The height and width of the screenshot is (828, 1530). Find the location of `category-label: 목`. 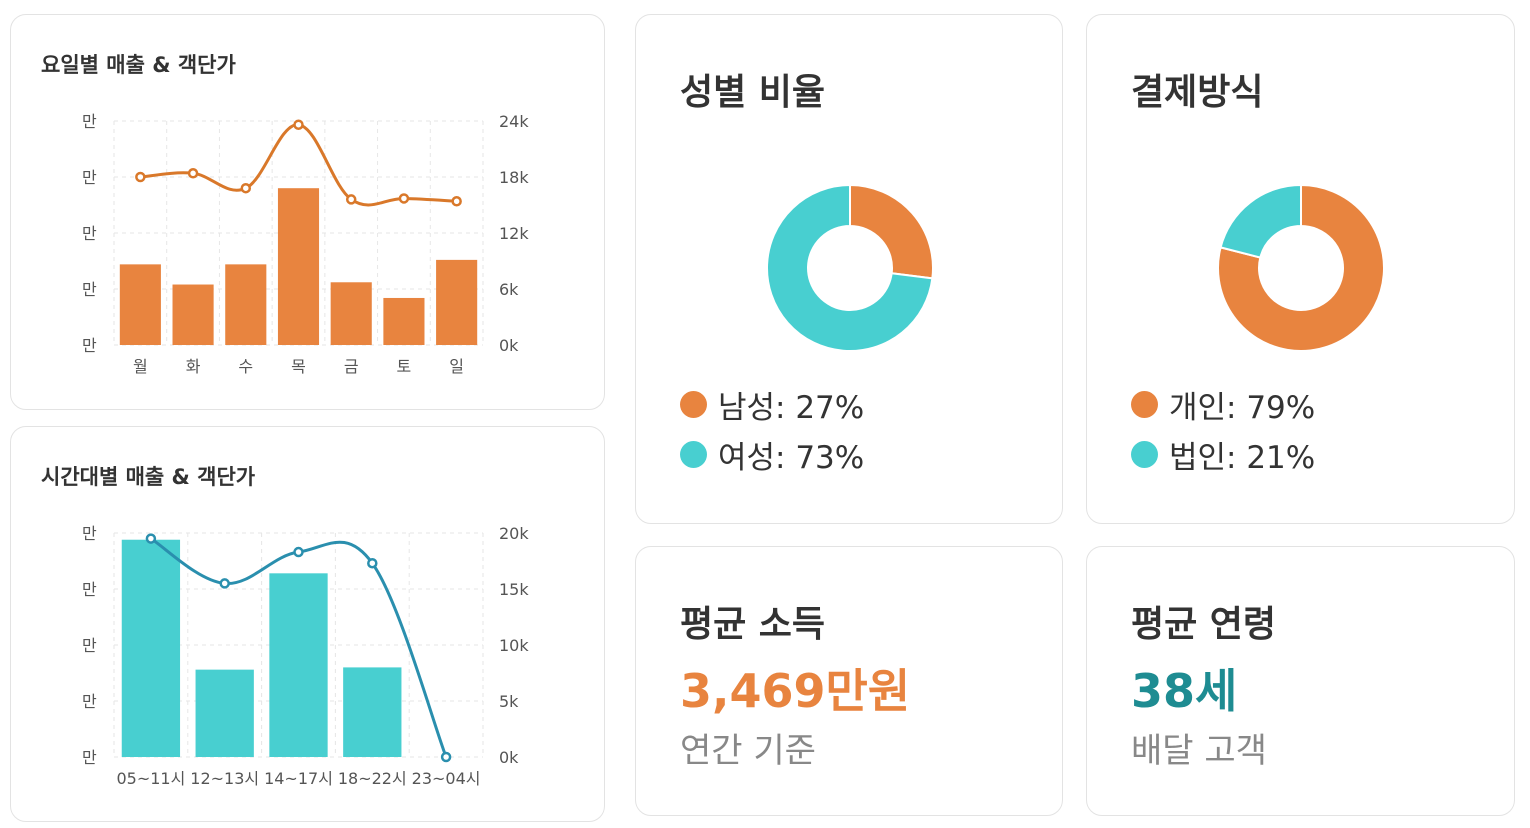

category-label: 목 is located at coordinates (298, 366).